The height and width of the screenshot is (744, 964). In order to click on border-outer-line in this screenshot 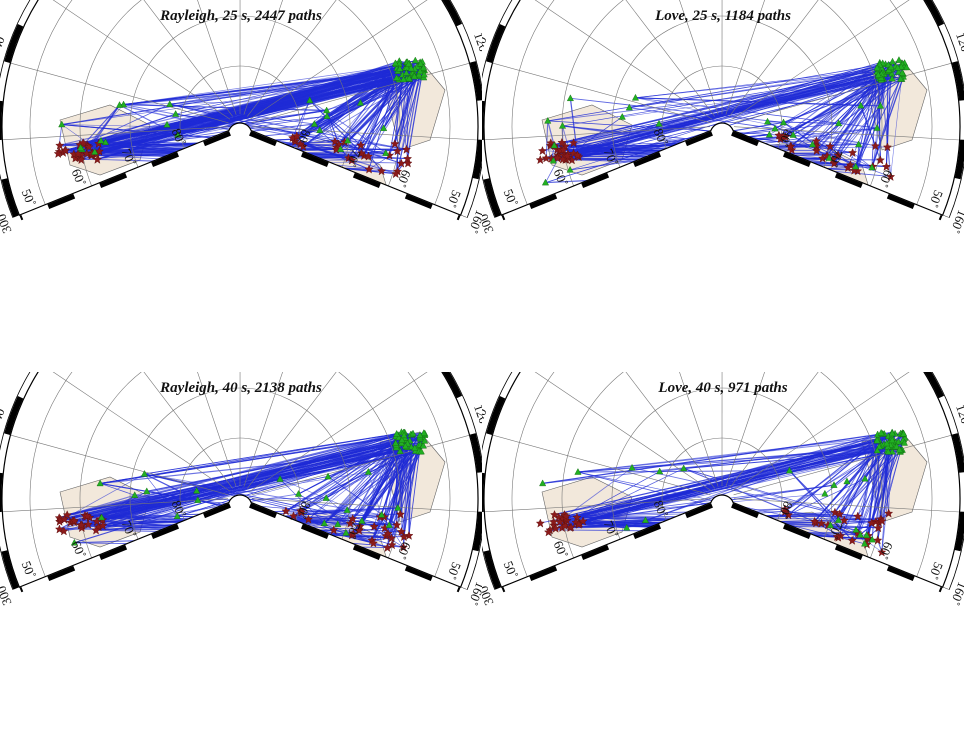, I will do `click(723, 481)`.